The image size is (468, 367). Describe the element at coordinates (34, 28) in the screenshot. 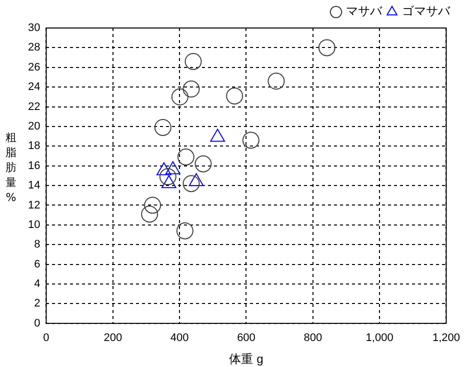

I see `y-tick-label: 30` at that location.